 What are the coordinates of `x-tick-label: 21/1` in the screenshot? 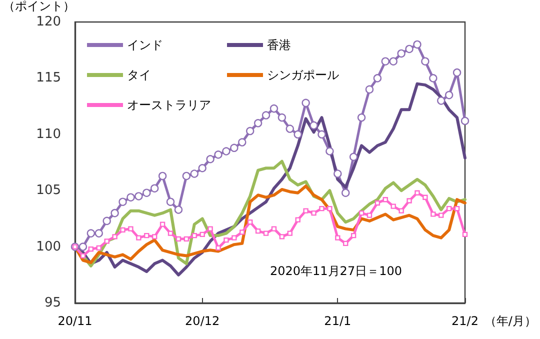 It's located at (338, 321).